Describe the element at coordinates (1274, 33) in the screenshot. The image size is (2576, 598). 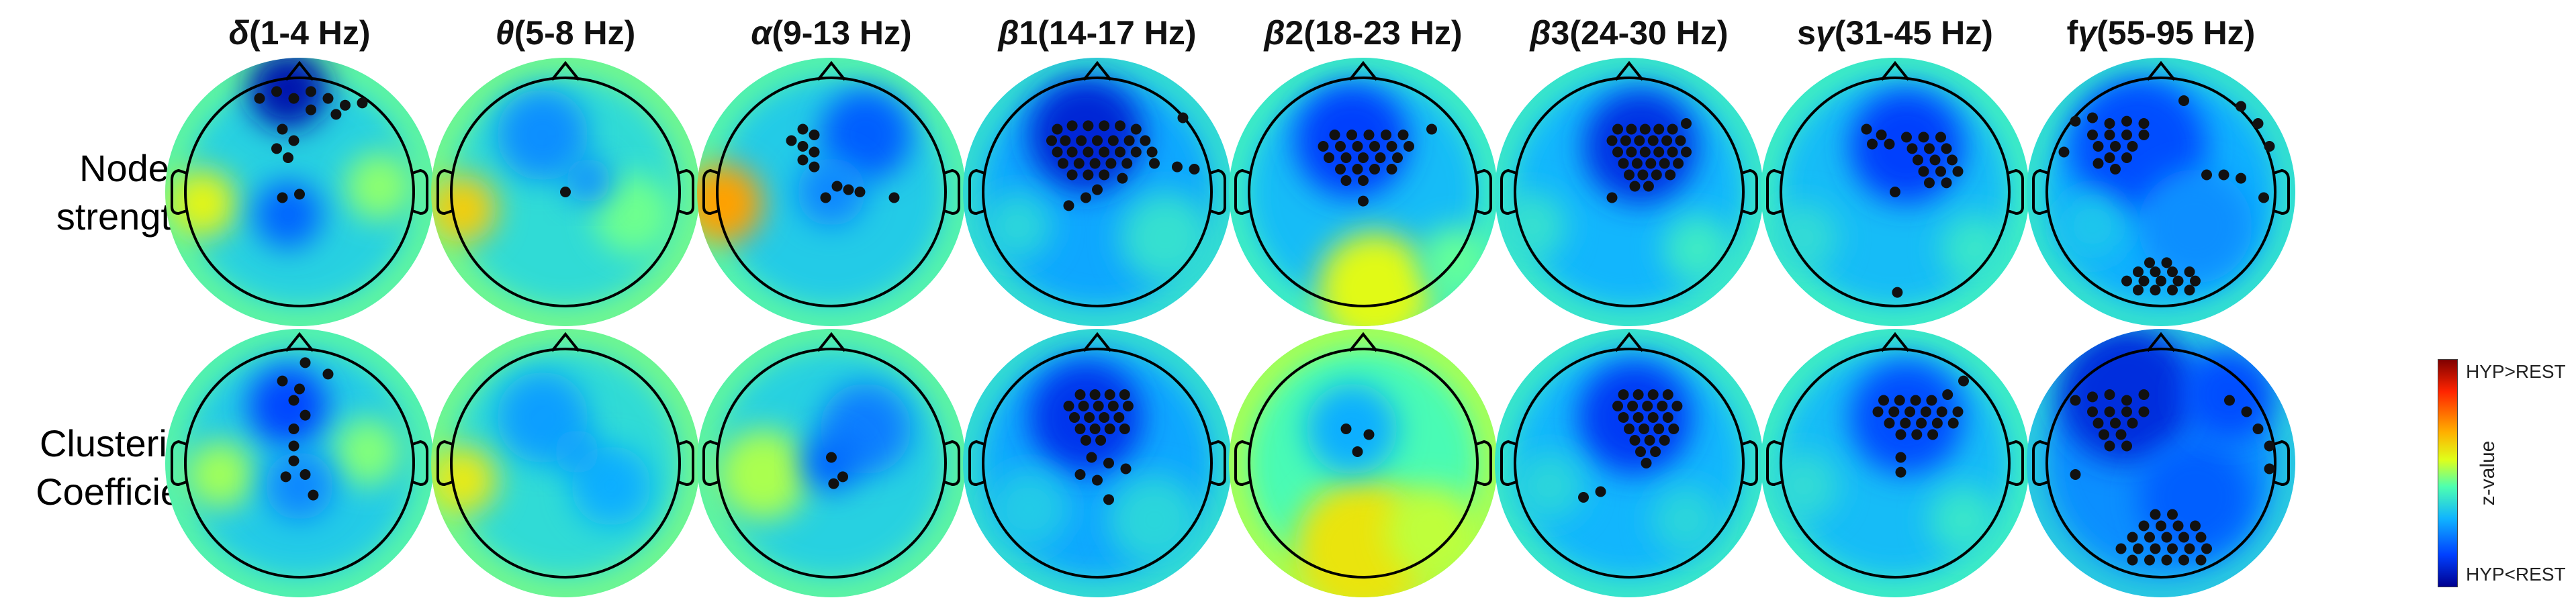
I see `band-greek: β` at that location.